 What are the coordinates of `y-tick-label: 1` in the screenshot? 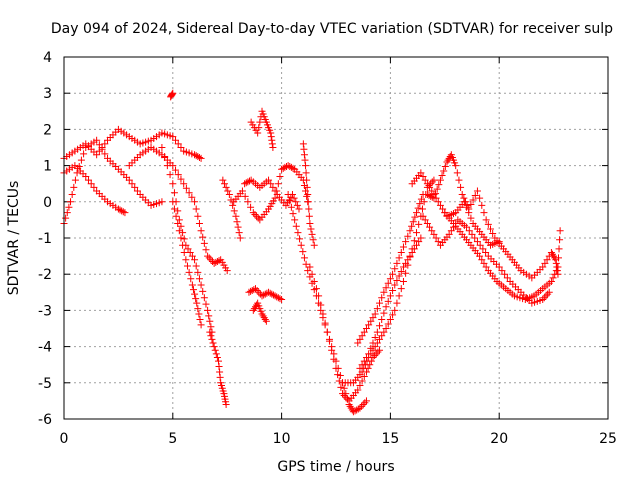 It's located at (47, 167).